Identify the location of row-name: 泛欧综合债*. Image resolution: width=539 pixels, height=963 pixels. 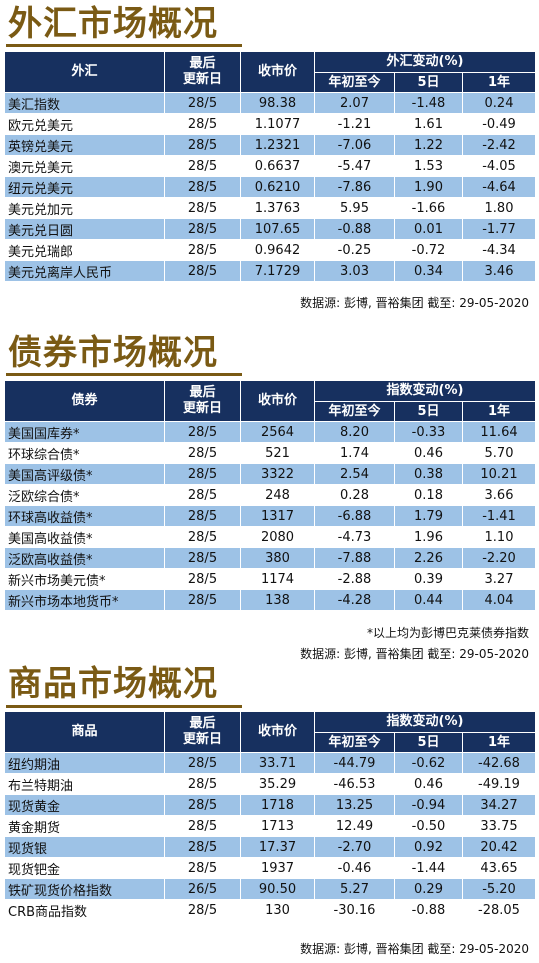
(84, 495).